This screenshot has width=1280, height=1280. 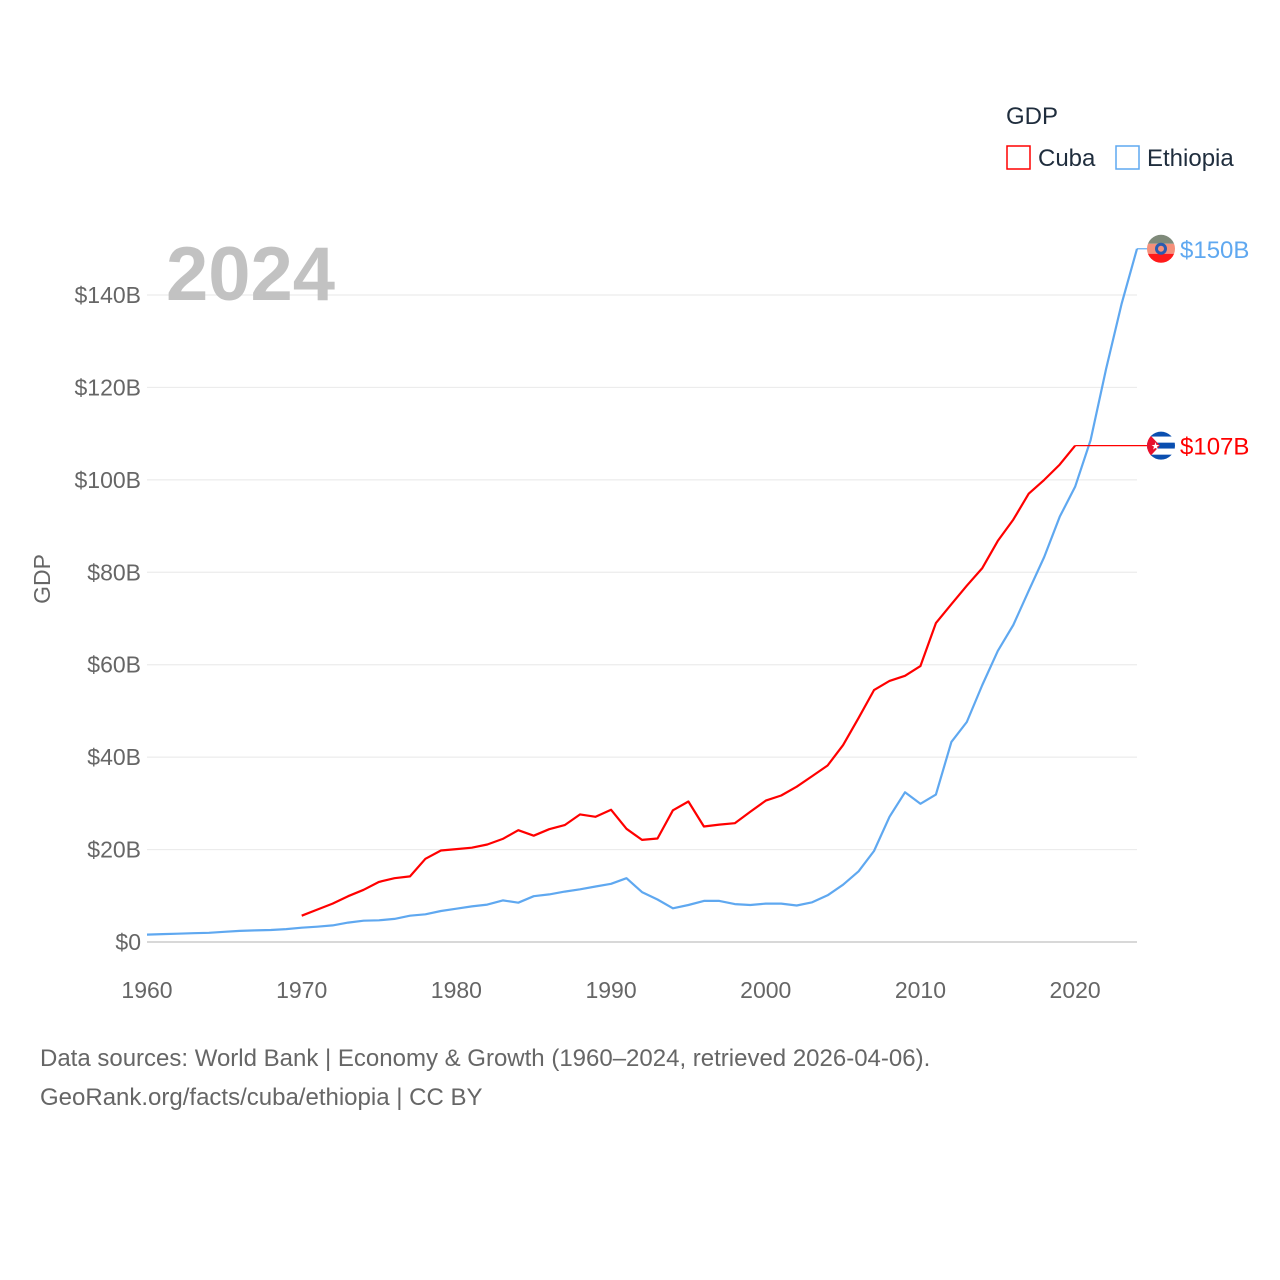 What do you see at coordinates (107, 618) in the screenshot?
I see `y-axis-ticks: $0 $20B $40B $60B $80B $100B $120B $140B` at bounding box center [107, 618].